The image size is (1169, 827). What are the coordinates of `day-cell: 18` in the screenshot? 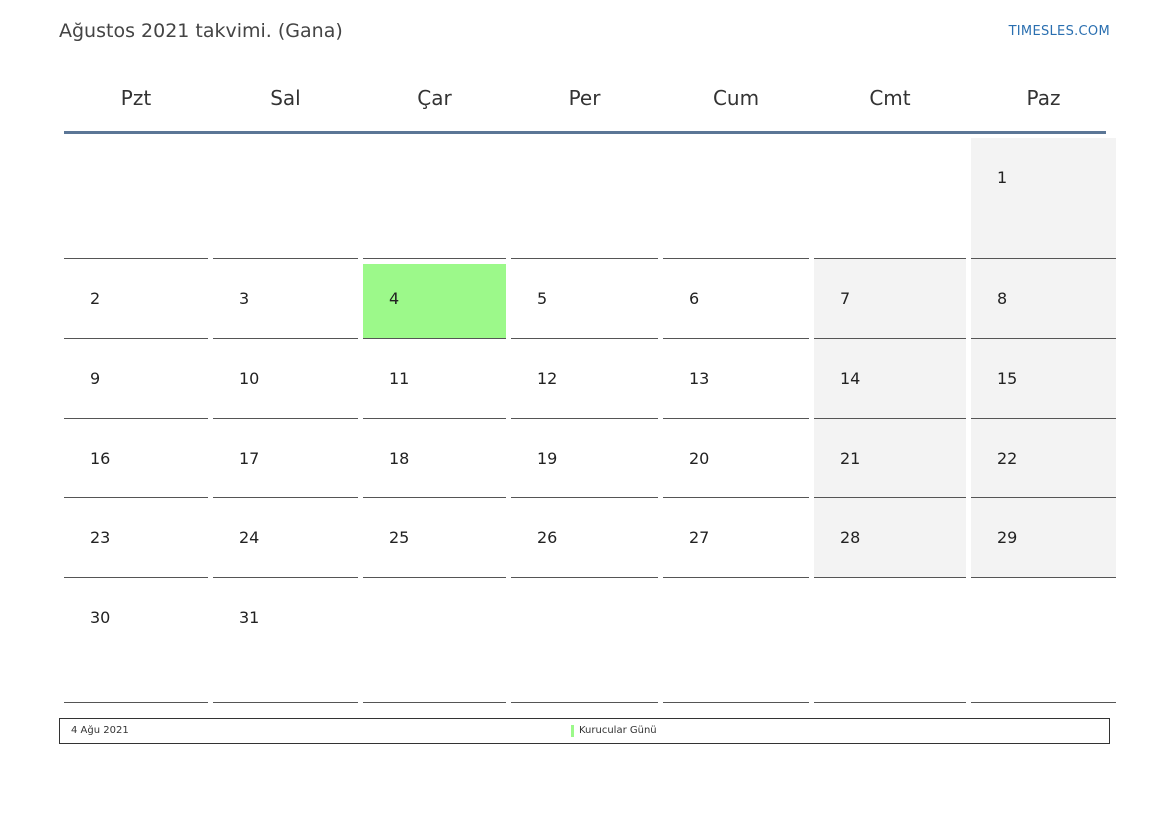 It's located at (434, 458).